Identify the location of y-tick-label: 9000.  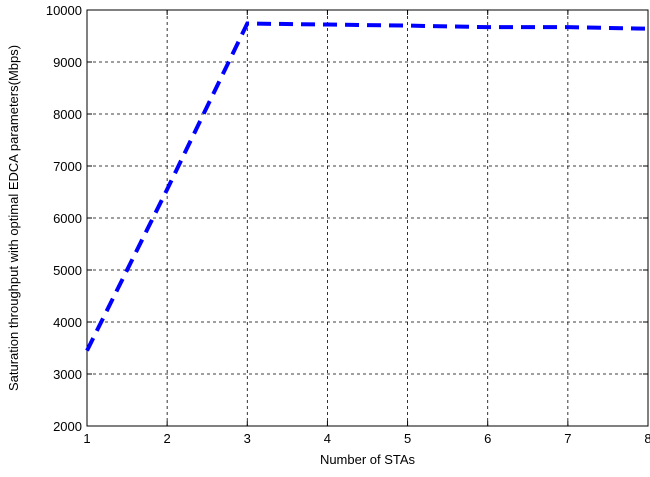
(67, 62).